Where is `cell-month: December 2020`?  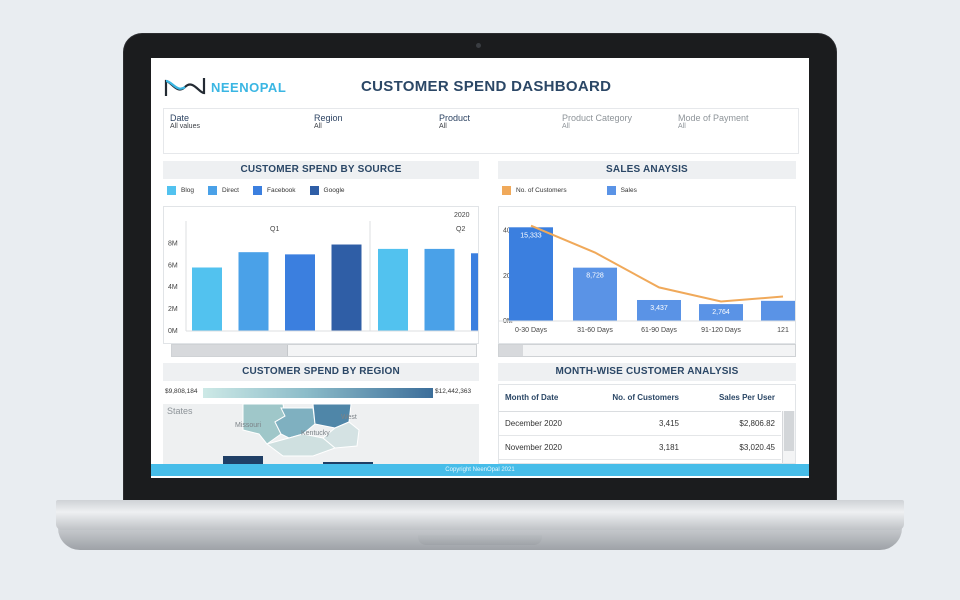
cell-month: December 2020 is located at coordinates (542, 423).